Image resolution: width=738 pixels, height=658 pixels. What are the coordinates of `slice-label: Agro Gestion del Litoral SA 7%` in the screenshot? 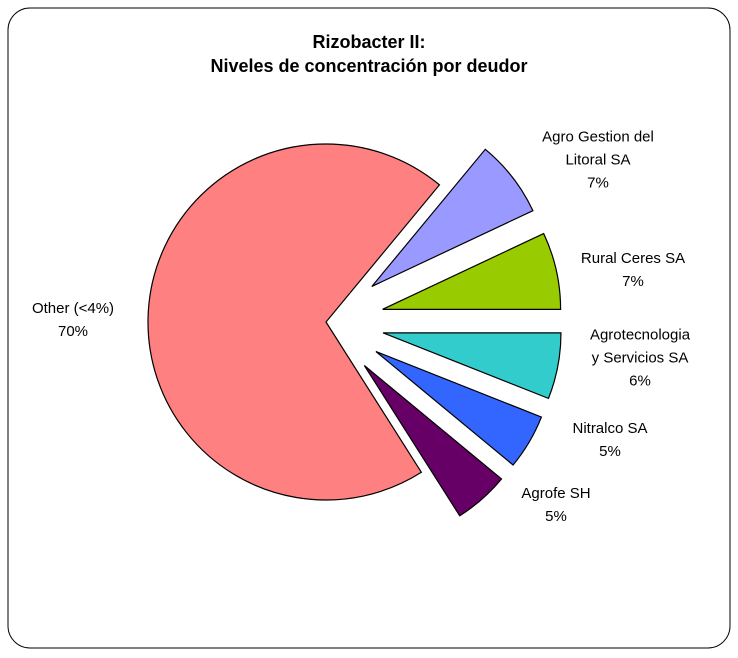 It's located at (598, 160).